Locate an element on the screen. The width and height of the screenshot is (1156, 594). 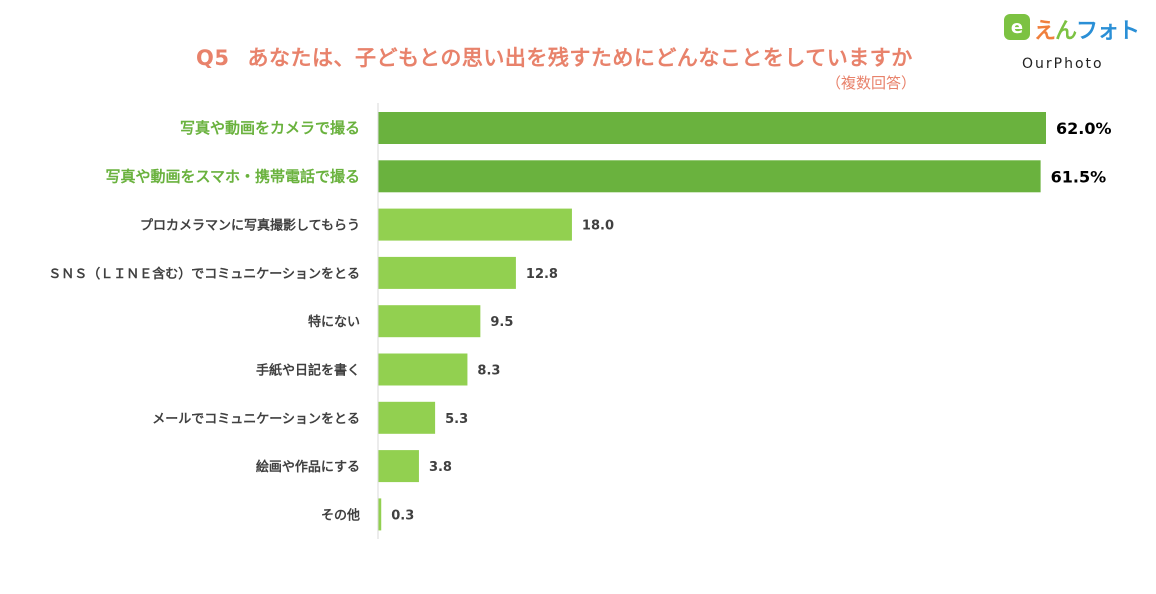
logo-badge-icon: e is located at coordinates (1017, 27).